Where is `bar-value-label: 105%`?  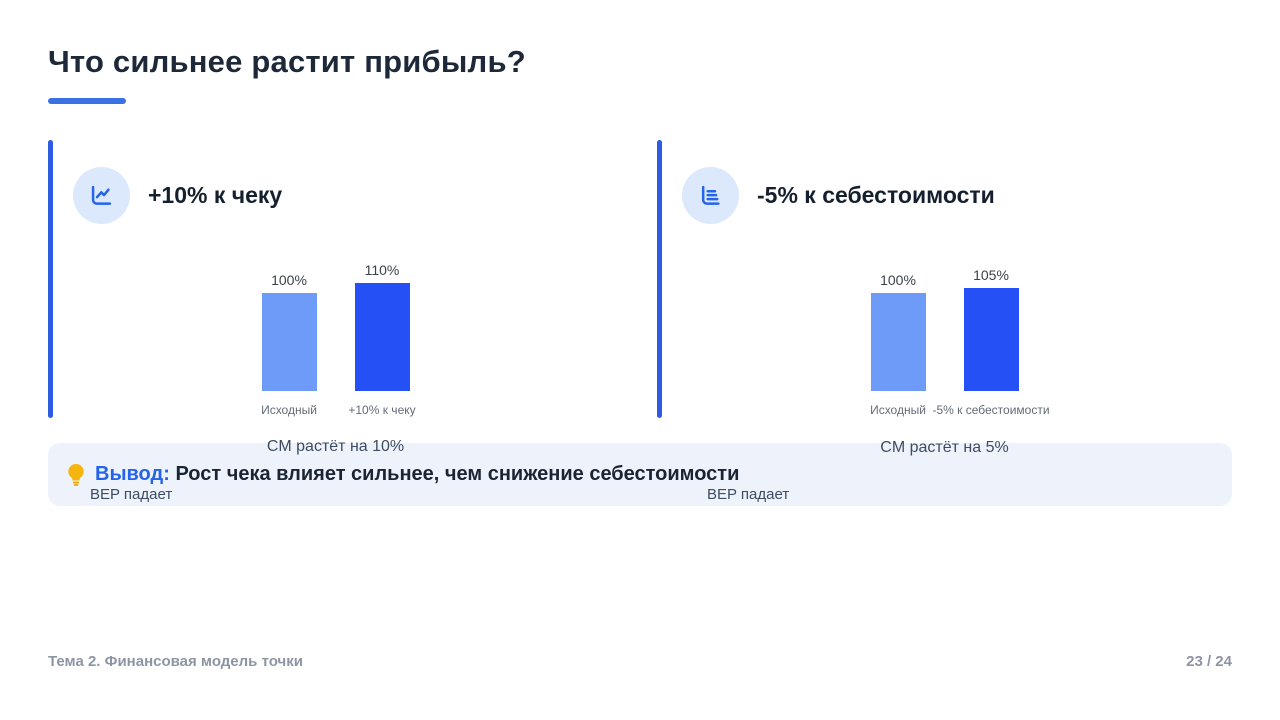
bar-value-label: 105% is located at coordinates (991, 275).